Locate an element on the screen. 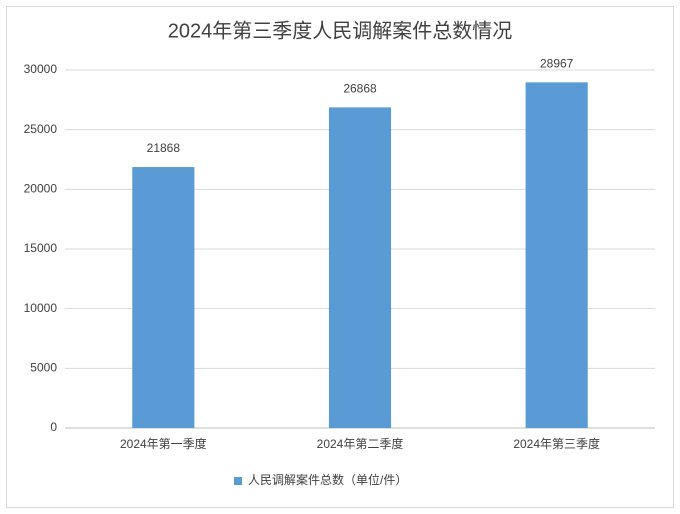 The height and width of the screenshot is (514, 680). y-tick-label: 25000 is located at coordinates (41, 129).